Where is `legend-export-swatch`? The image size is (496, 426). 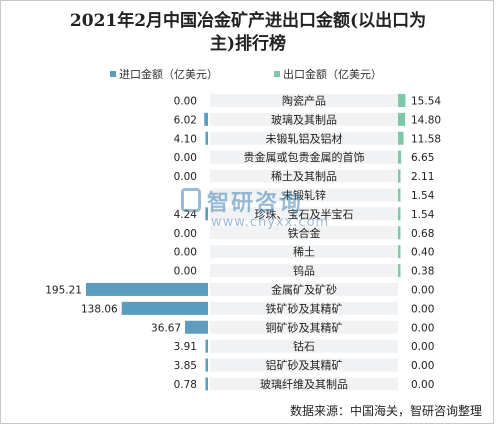
legend-export-swatch is located at coordinates (277, 74).